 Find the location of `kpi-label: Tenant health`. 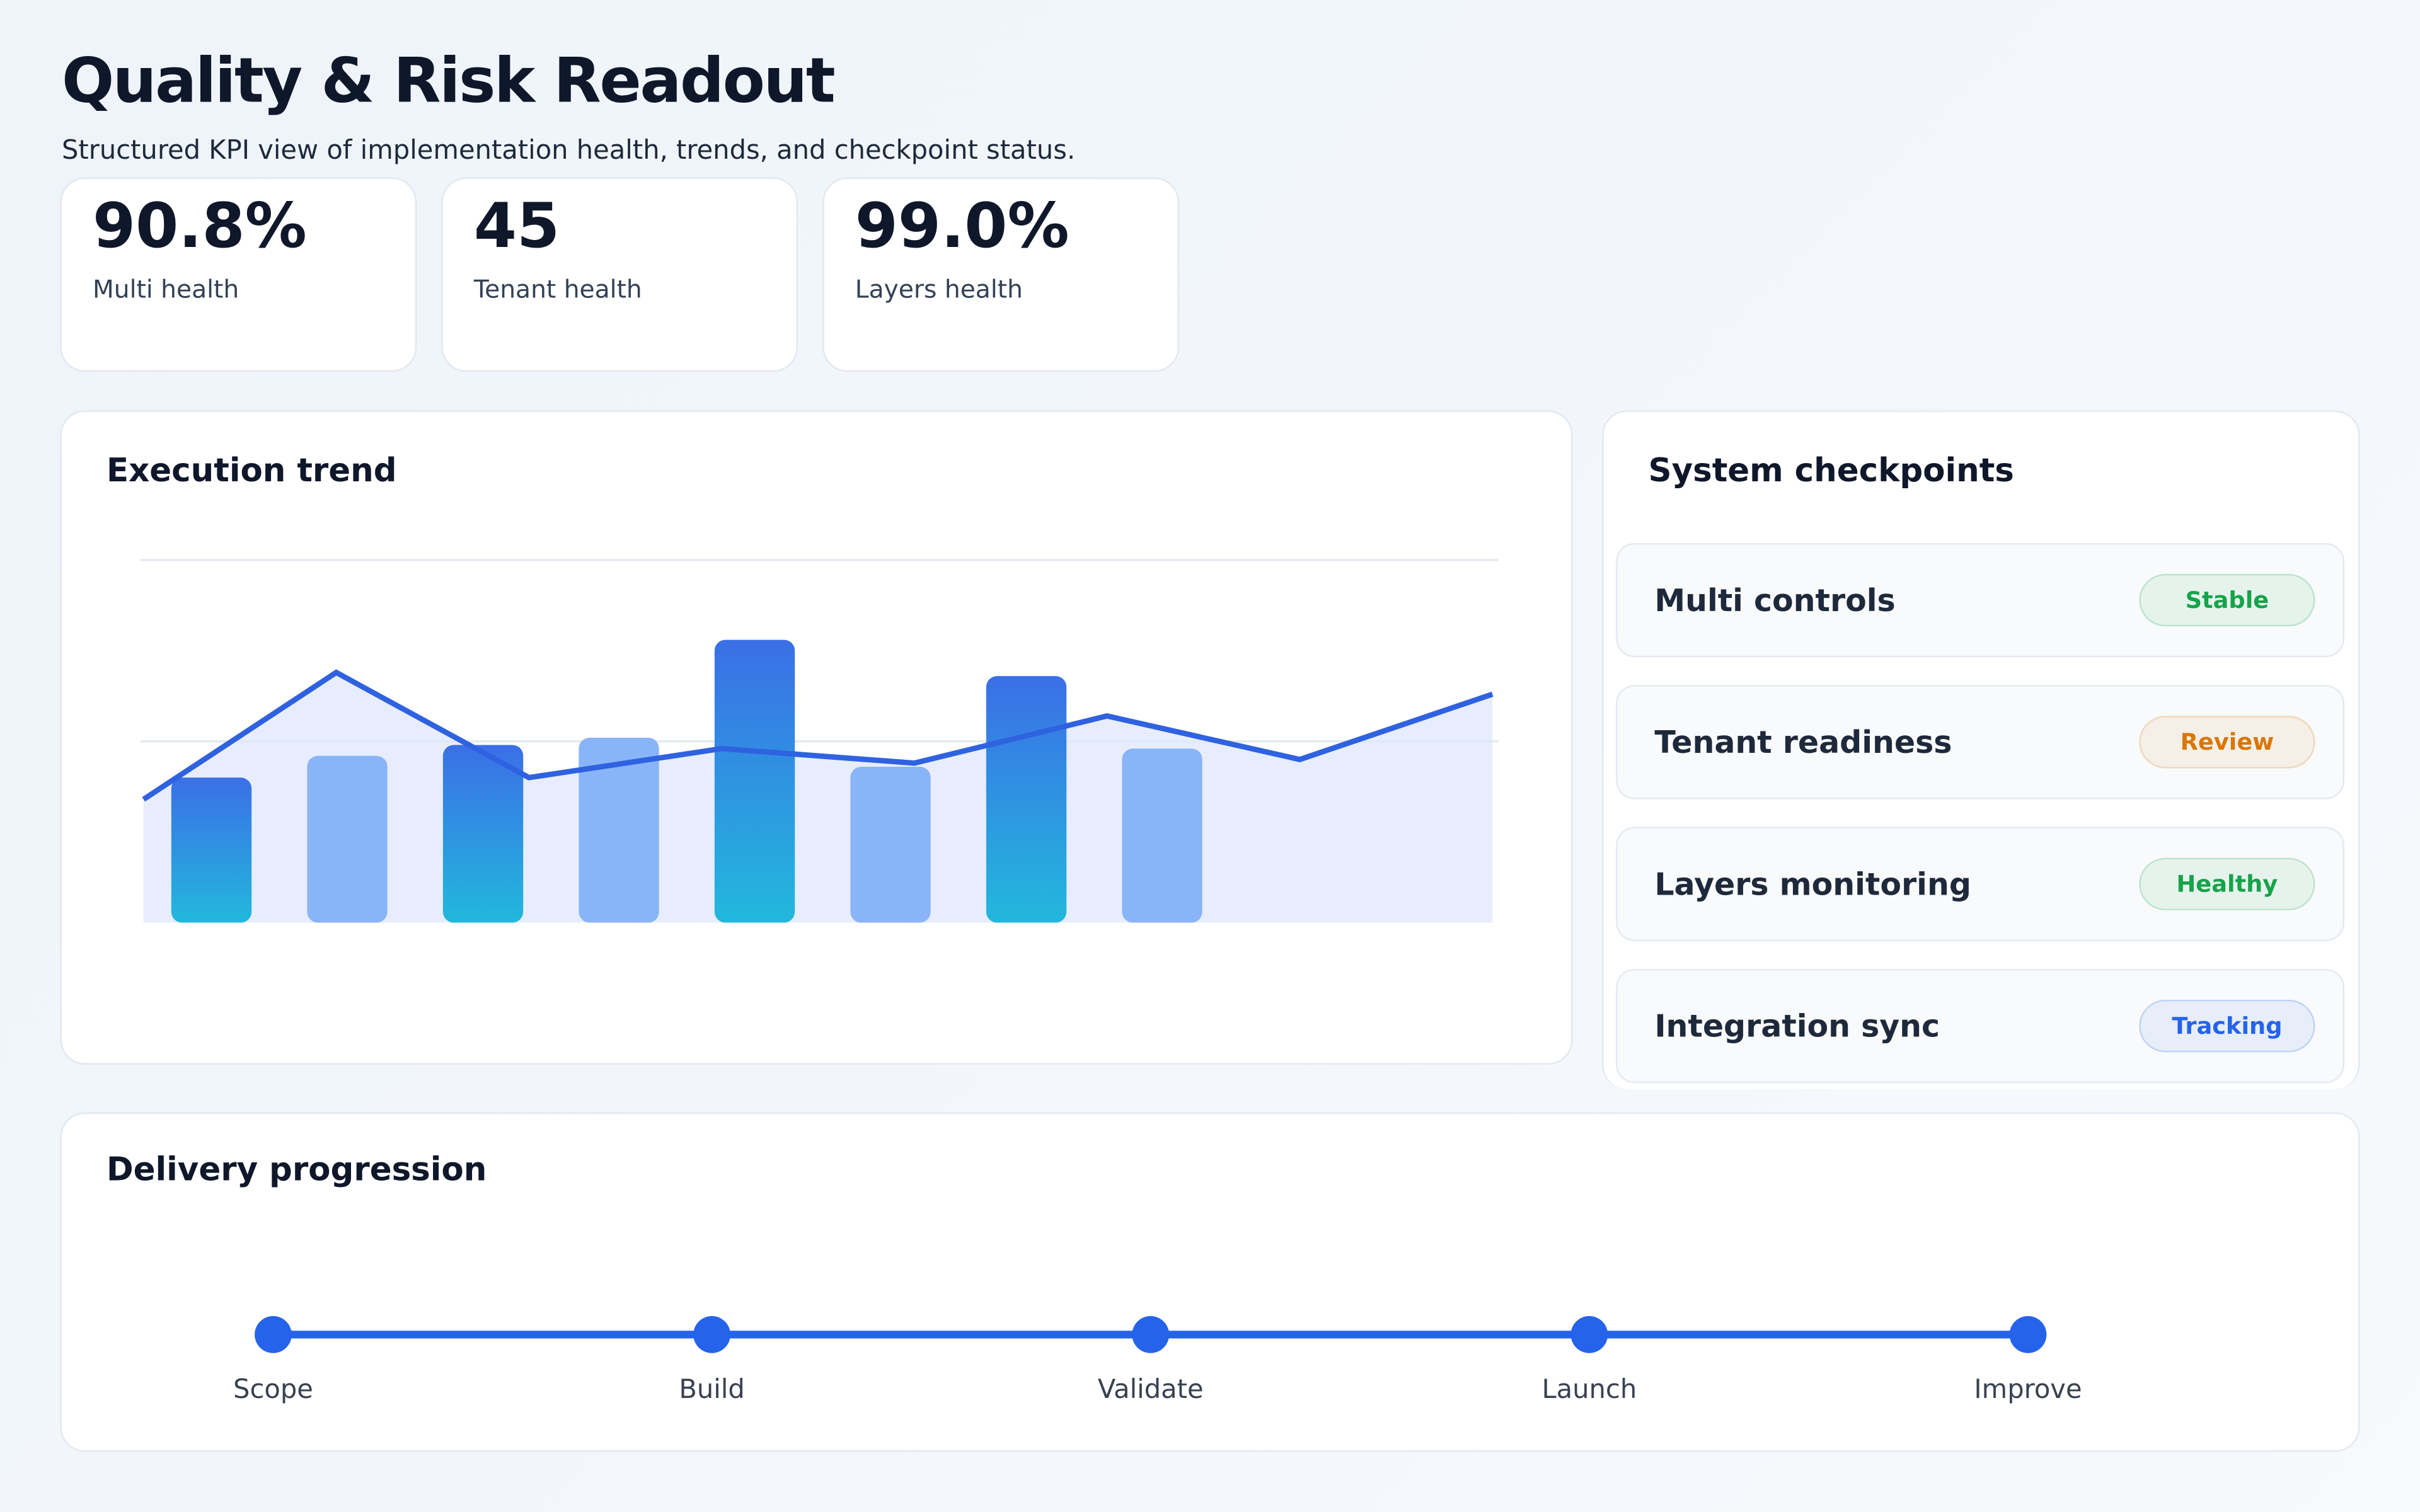

kpi-label: Tenant health is located at coordinates (558, 289).